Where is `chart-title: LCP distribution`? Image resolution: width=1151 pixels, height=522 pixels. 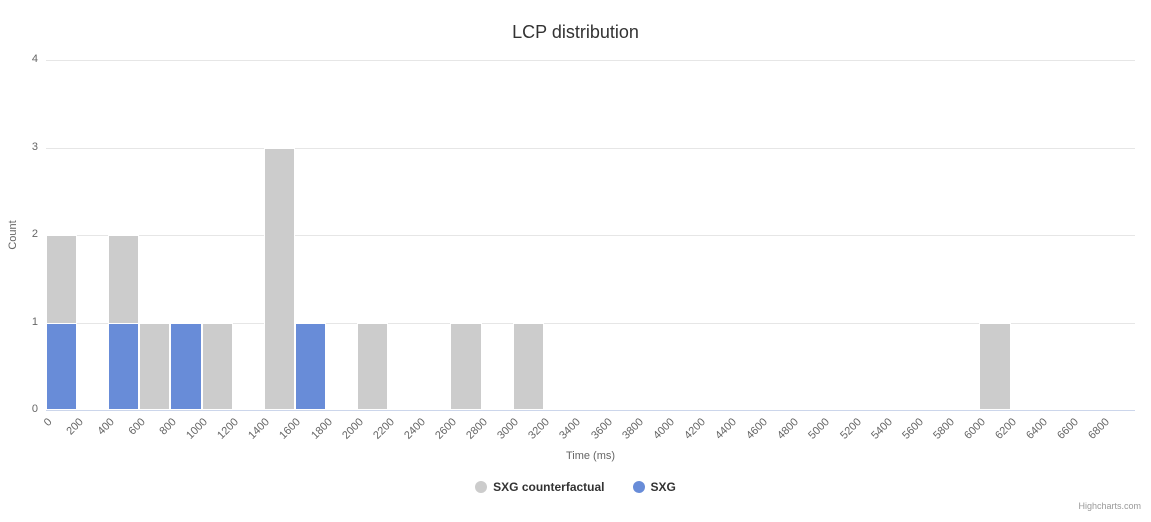
chart-title: LCP distribution is located at coordinates (575, 32).